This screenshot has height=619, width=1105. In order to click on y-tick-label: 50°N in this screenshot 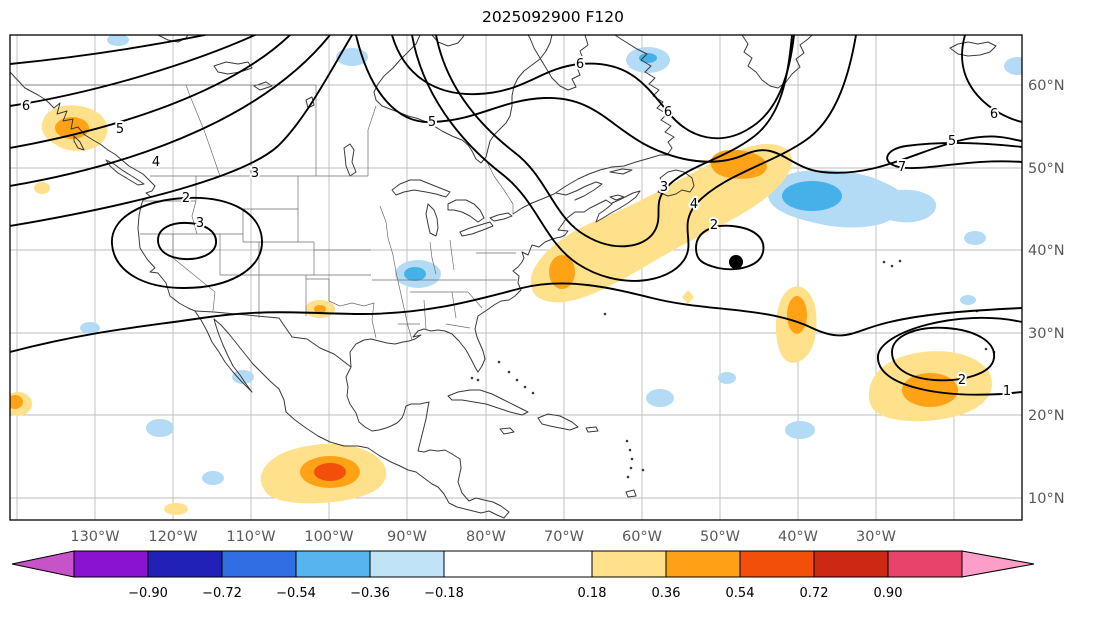, I will do `click(1046, 169)`.